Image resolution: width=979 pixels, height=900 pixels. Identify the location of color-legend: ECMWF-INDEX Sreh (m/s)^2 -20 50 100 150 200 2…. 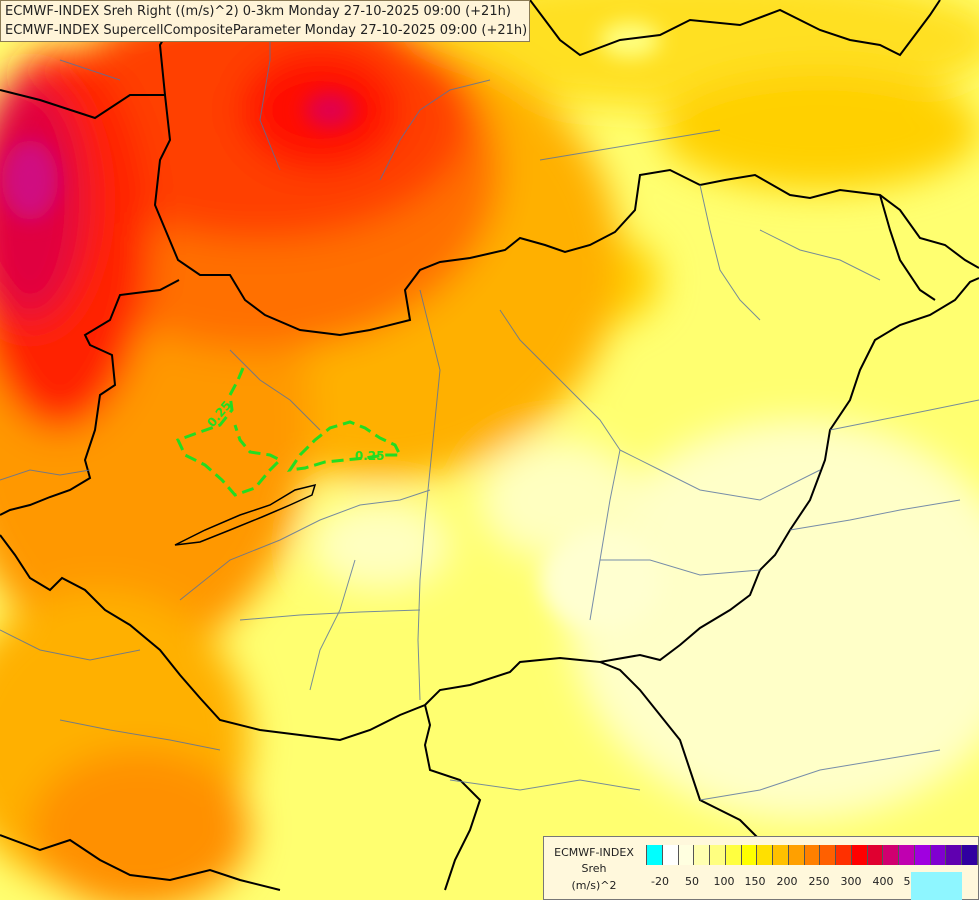
(761, 868).